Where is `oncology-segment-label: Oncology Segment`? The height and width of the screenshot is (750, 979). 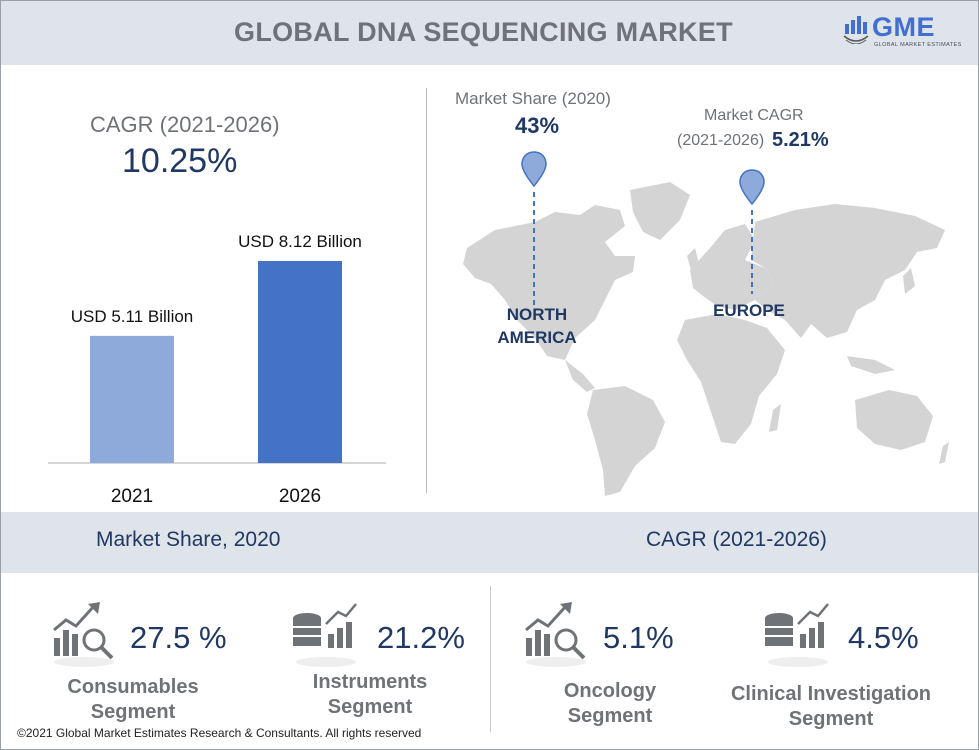
oncology-segment-label: Oncology Segment is located at coordinates (610, 704).